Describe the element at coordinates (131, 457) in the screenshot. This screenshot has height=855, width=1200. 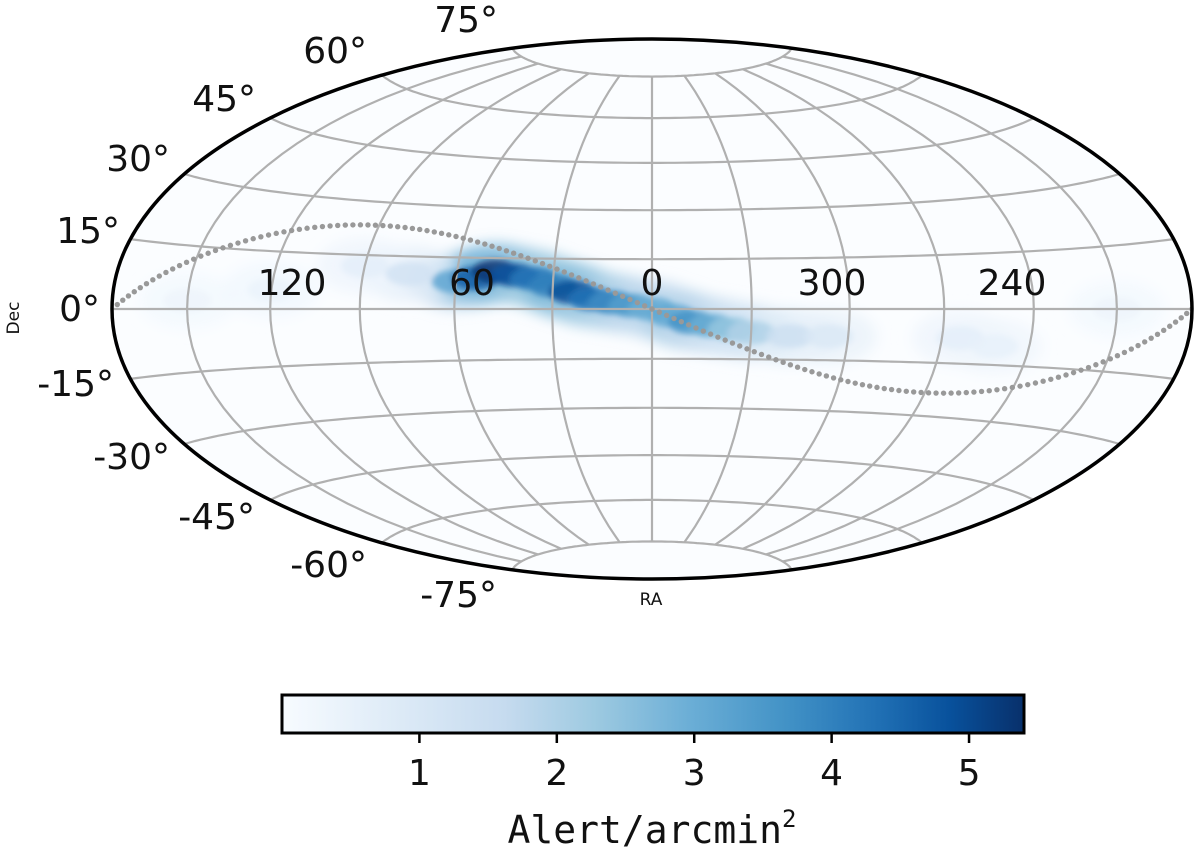
I see `dec-tick-label: -30°` at that location.